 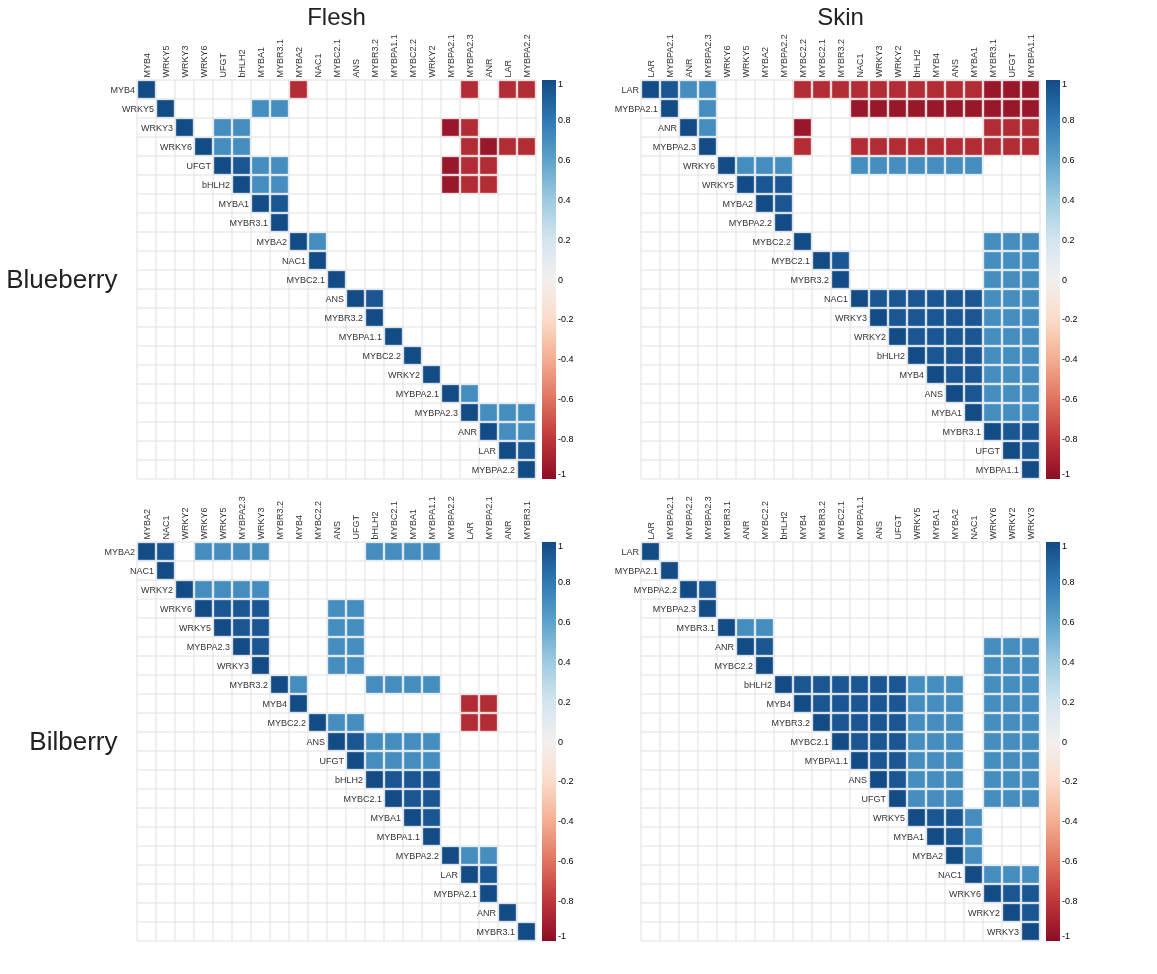 I want to click on chart-title: Skin, so click(x=840, y=16).